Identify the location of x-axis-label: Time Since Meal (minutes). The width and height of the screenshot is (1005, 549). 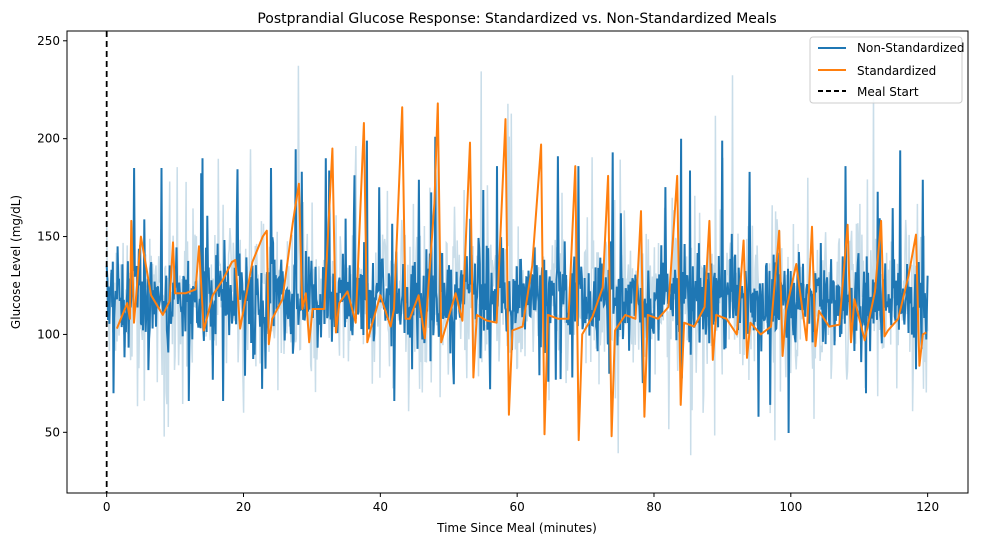
(516, 528).